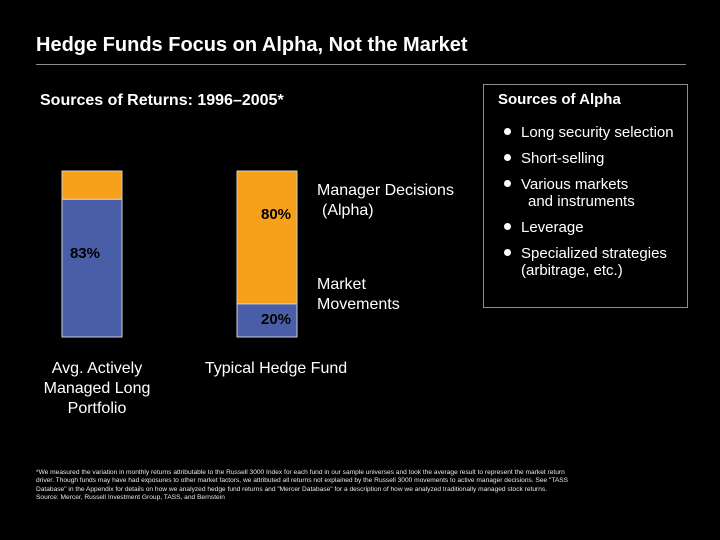 The height and width of the screenshot is (540, 720). I want to click on alpha-list-item-text: and instruments, so click(581, 201).